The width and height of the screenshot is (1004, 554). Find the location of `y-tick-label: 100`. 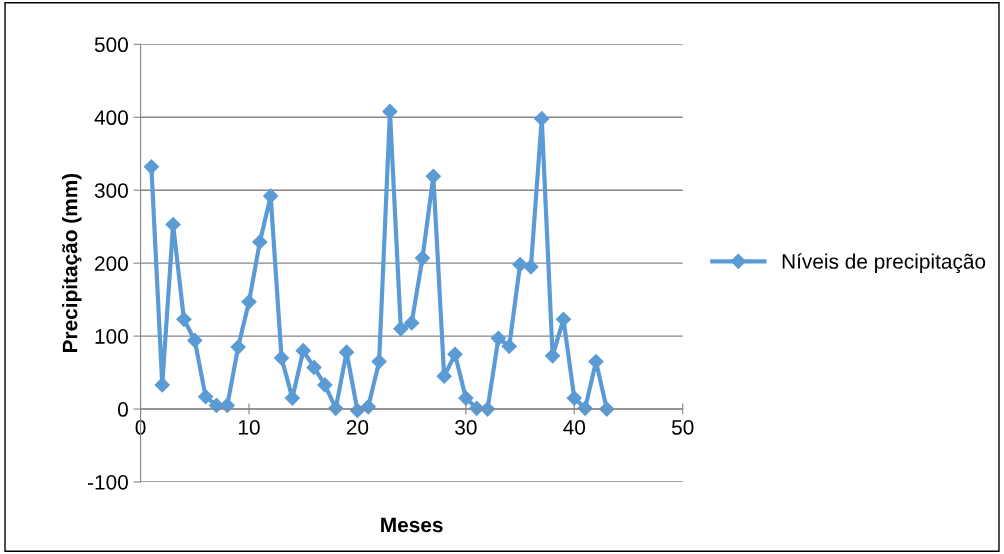

y-tick-label: 100 is located at coordinates (111, 336).